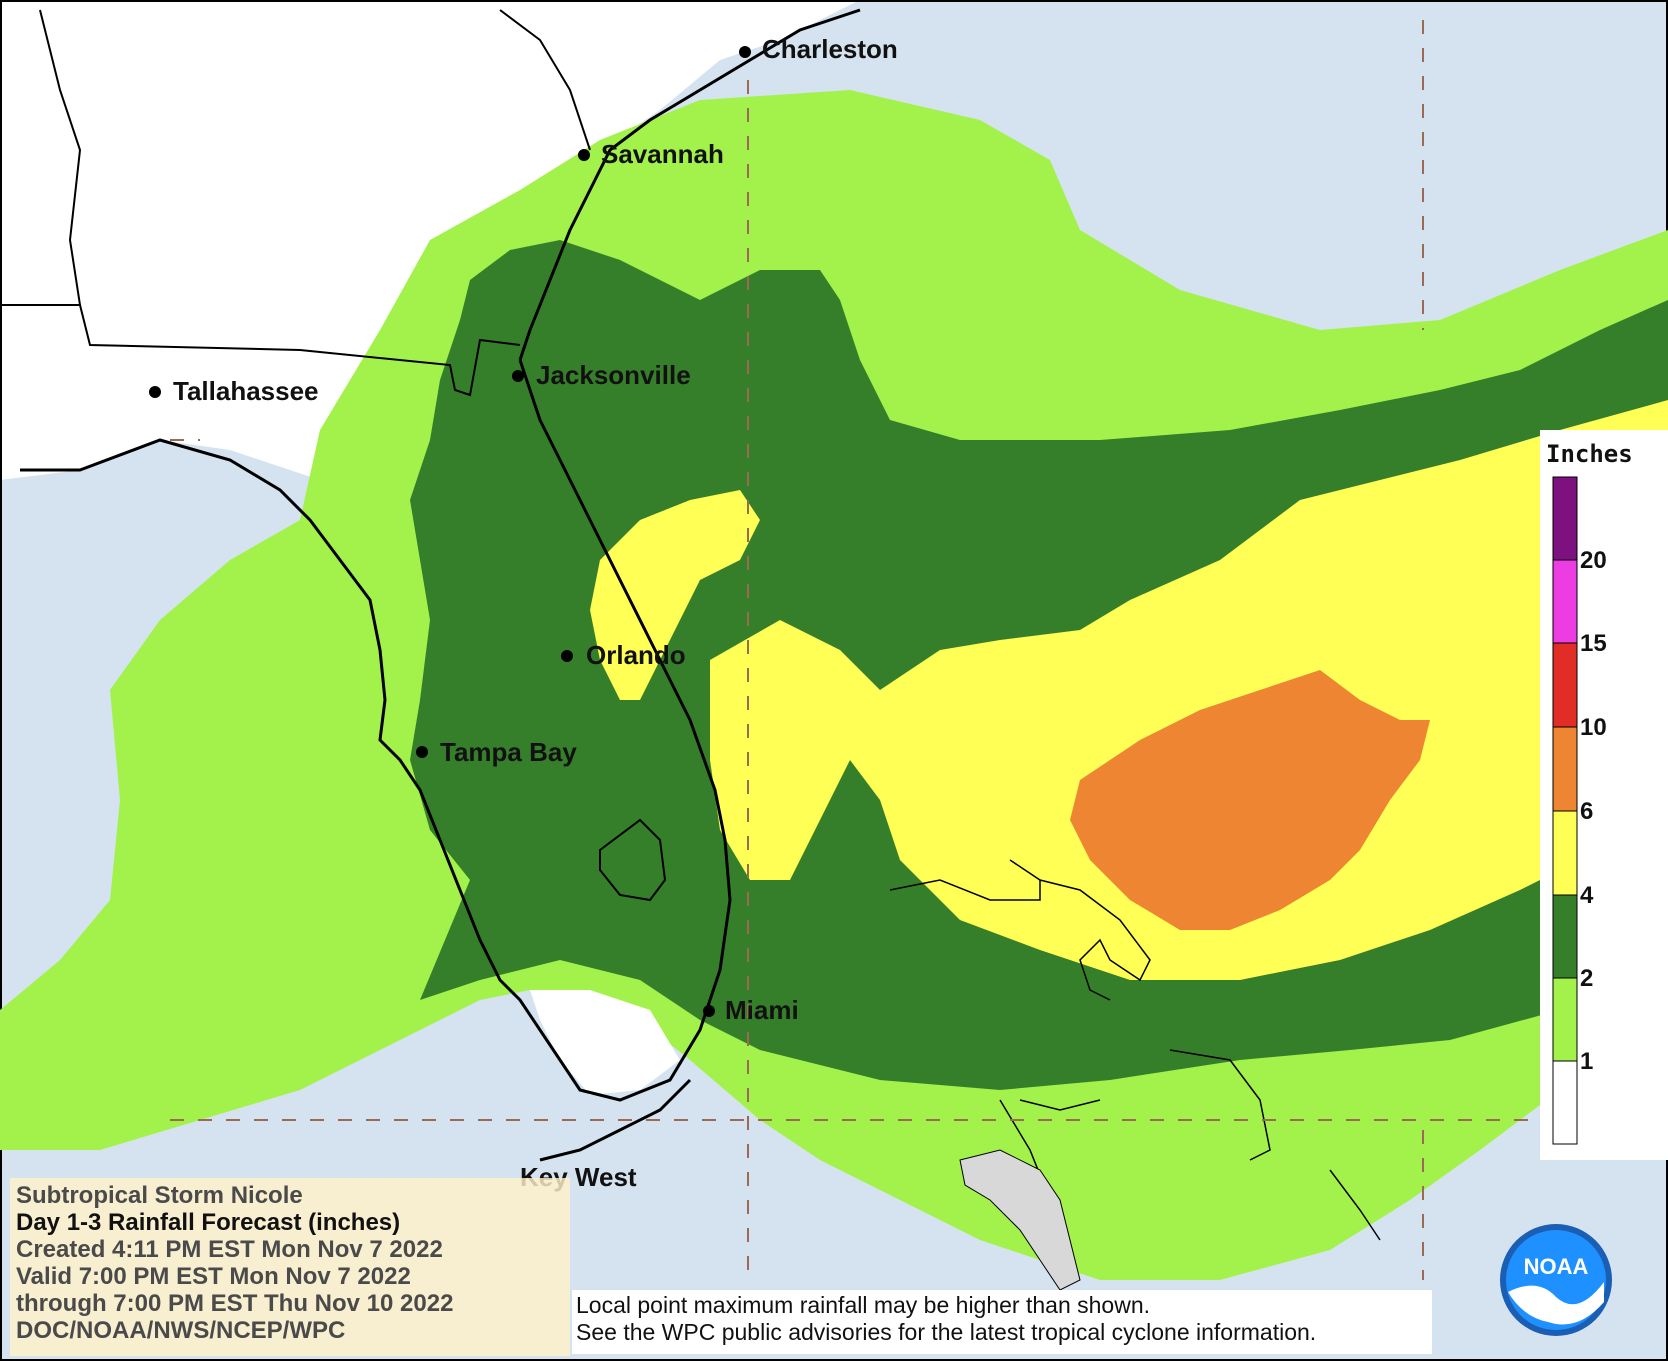  What do you see at coordinates (1556, 1280) in the screenshot?
I see `noaa-logo-icon: NOAA` at bounding box center [1556, 1280].